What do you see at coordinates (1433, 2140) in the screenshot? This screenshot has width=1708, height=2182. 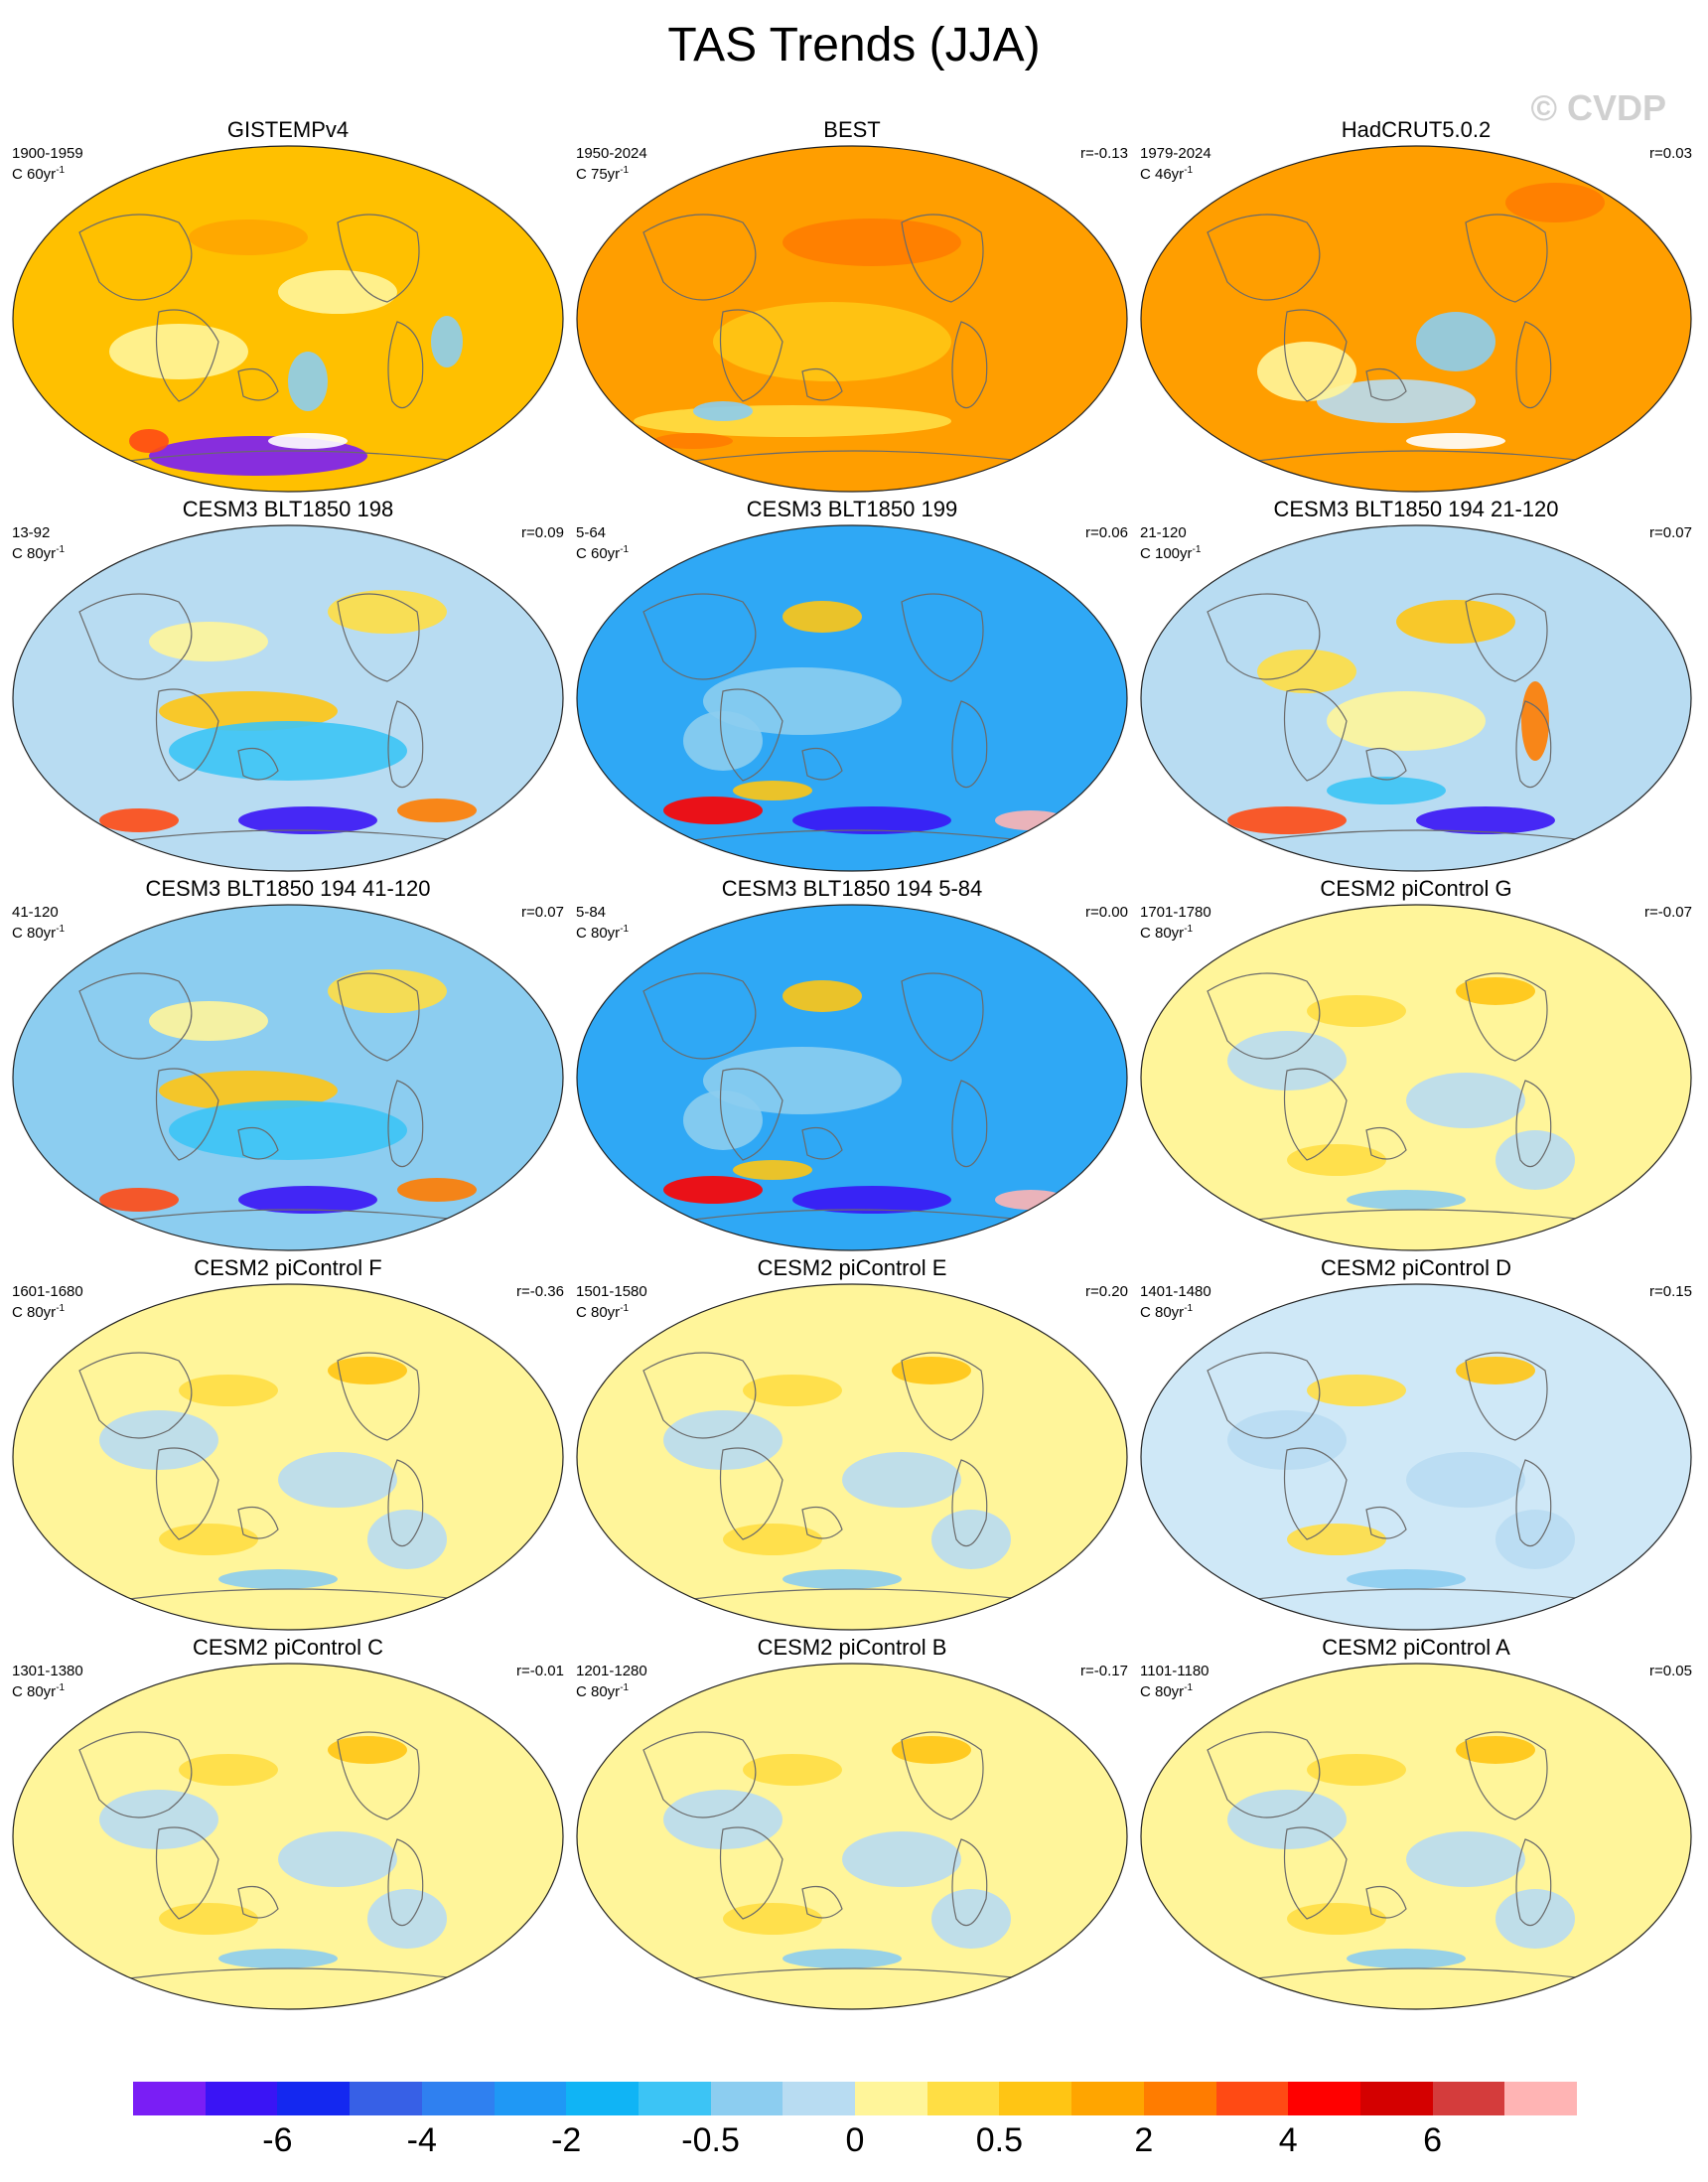 I see `colorbar-tick-label: 6` at bounding box center [1433, 2140].